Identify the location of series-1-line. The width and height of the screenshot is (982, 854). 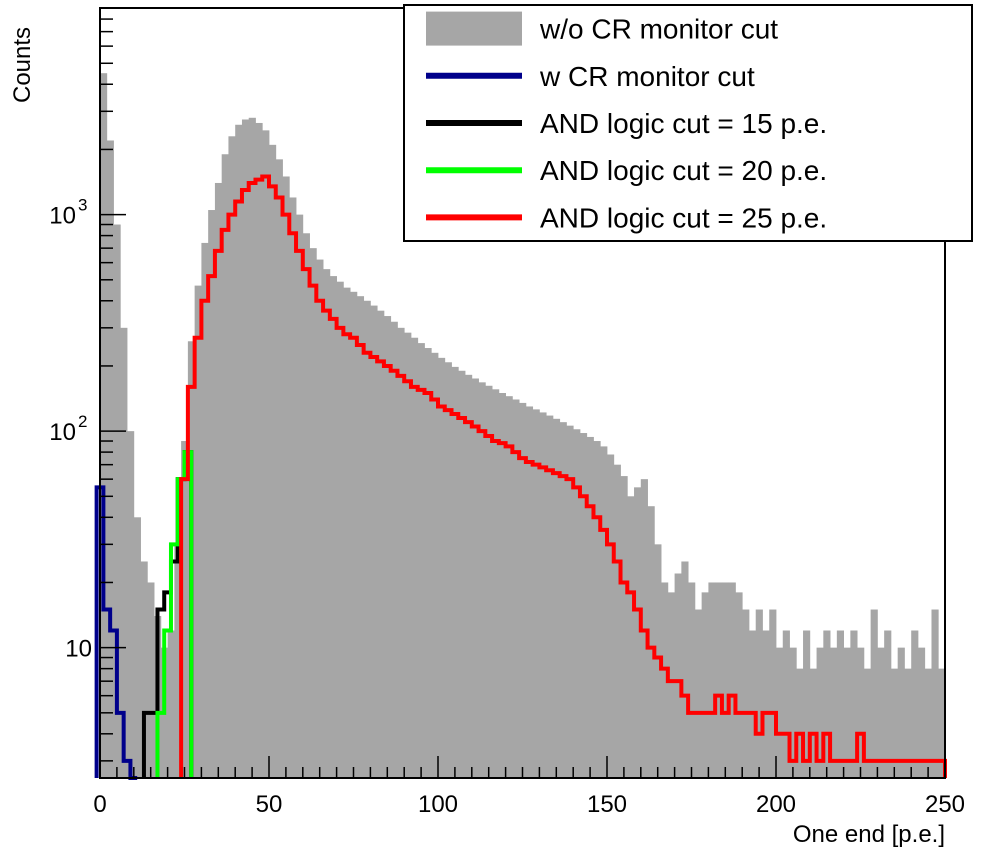
(116, 632).